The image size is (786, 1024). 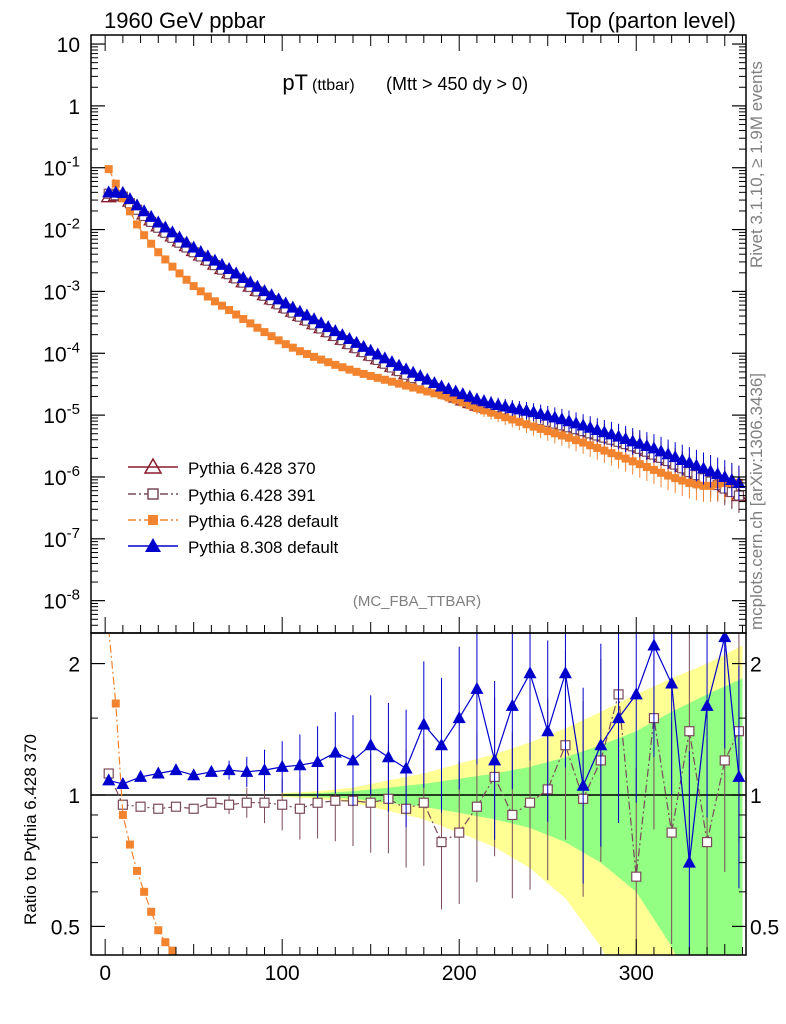 I want to click on main-ytick-label: 10⁻¹, so click(x=61, y=167).